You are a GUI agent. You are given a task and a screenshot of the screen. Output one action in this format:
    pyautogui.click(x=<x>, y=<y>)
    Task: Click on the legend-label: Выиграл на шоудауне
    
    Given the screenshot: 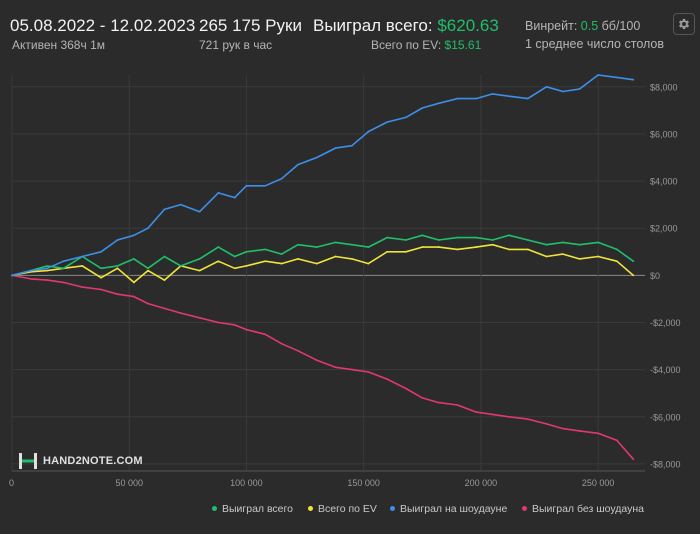 What is the action you would take?
    pyautogui.click(x=454, y=509)
    